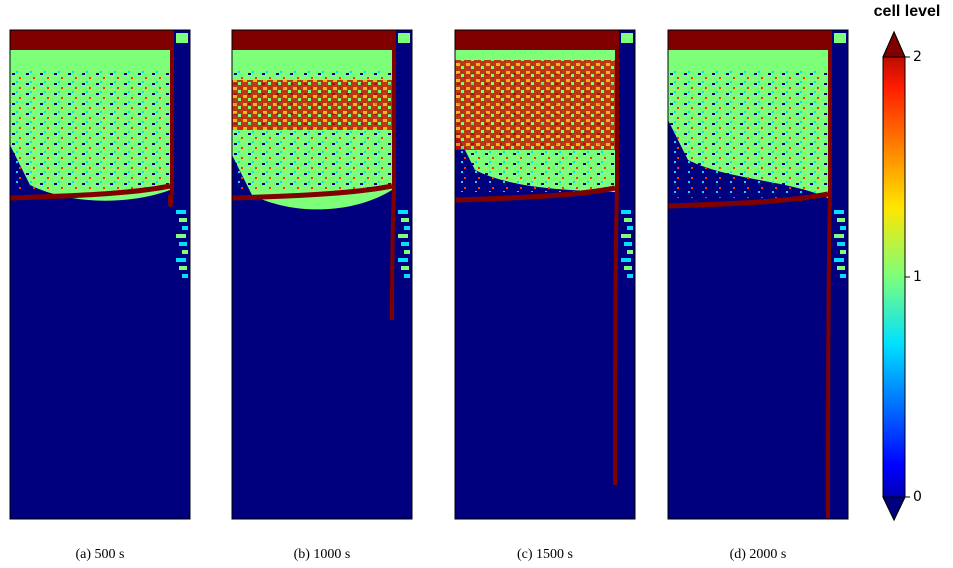  I want to click on colorbar-extend-top, so click(894, 44).